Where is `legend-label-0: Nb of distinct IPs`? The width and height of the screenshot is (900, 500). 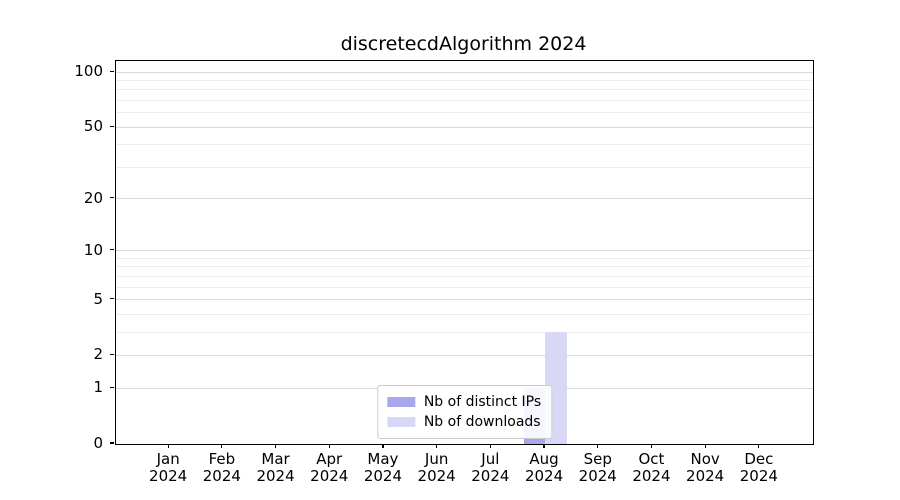
legend-label-0: Nb of distinct IPs is located at coordinates (482, 402).